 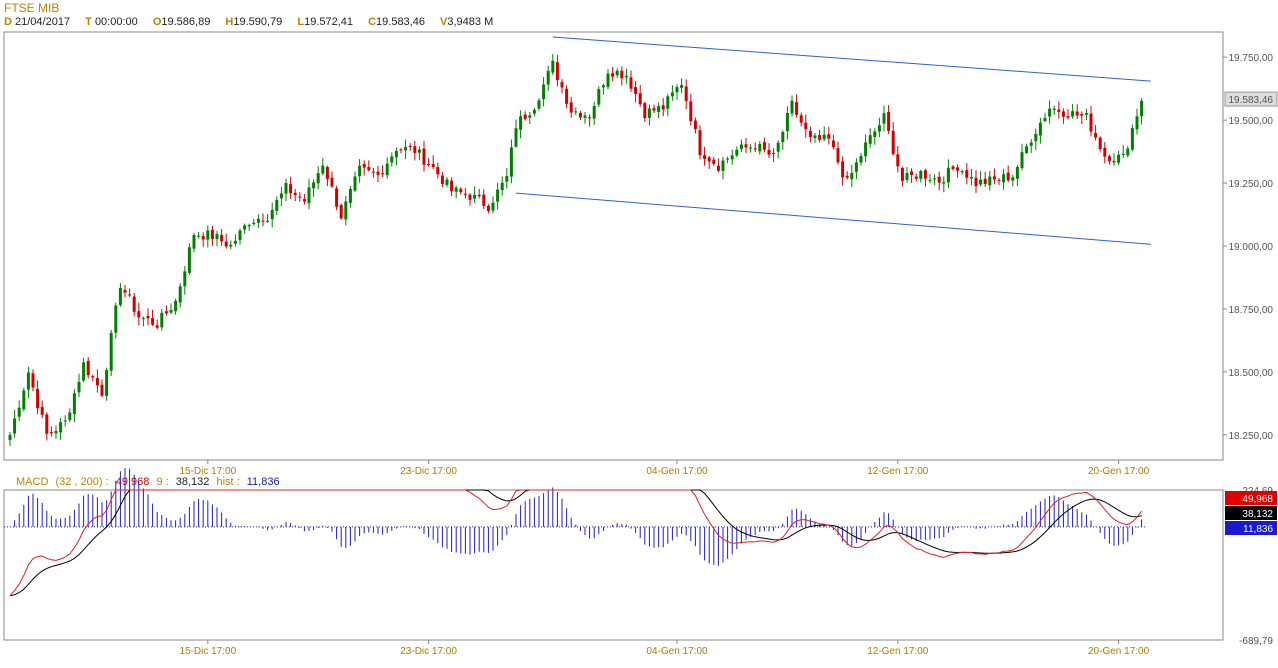 What do you see at coordinates (192, 482) in the screenshot?
I see `signal-value: 38,132` at bounding box center [192, 482].